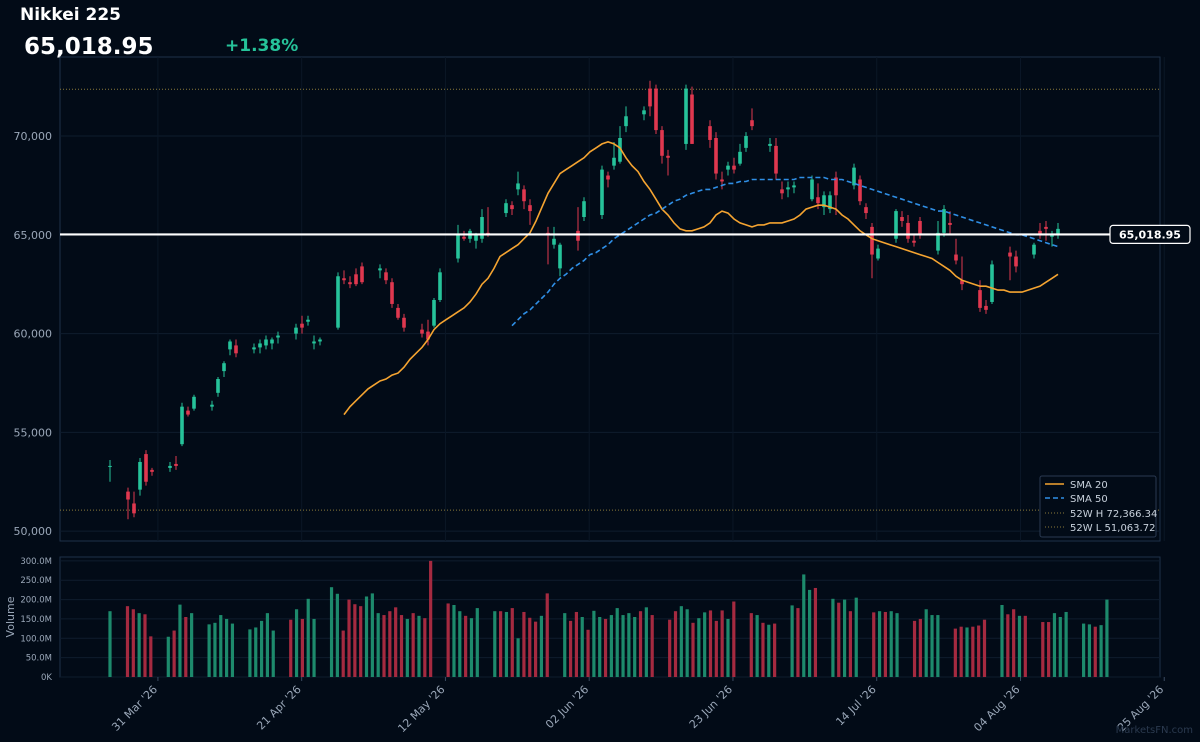  What do you see at coordinates (785, 251) in the screenshot?
I see `sma50-line` at bounding box center [785, 251].